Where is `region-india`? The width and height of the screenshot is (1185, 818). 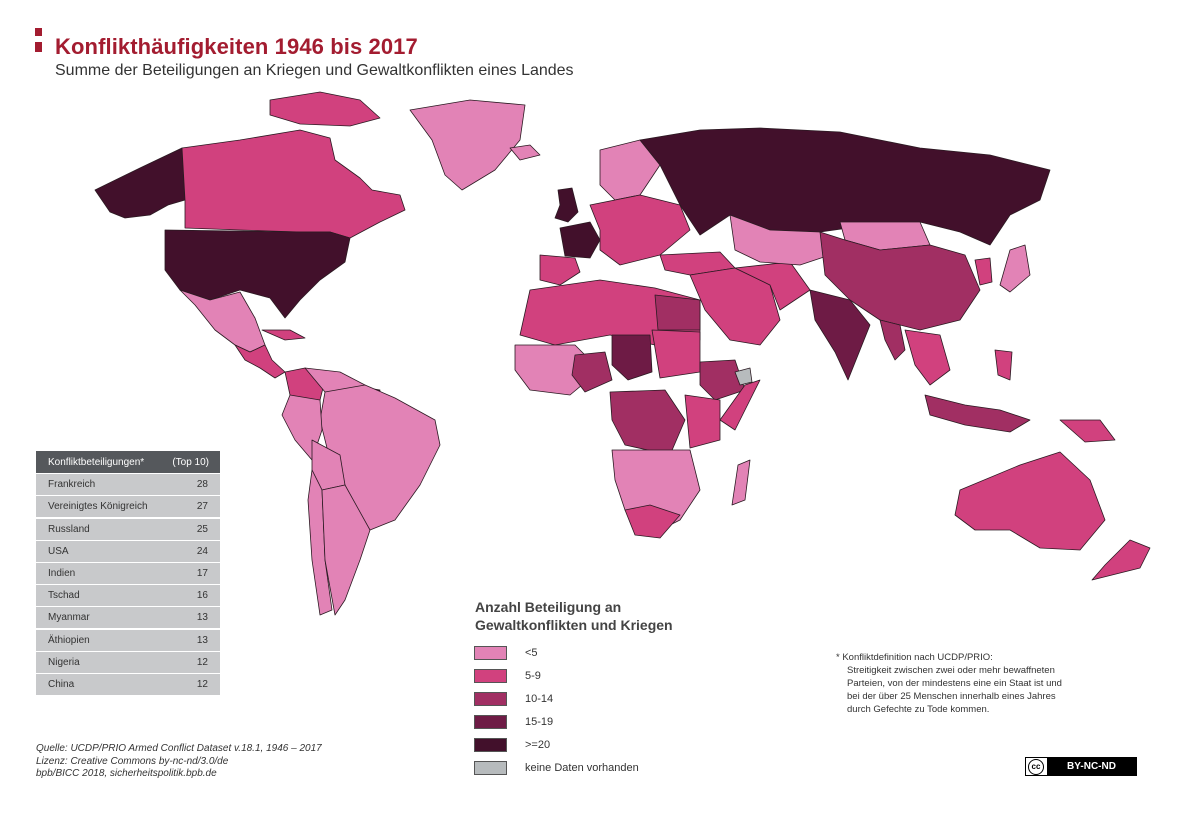 region-india is located at coordinates (840, 335).